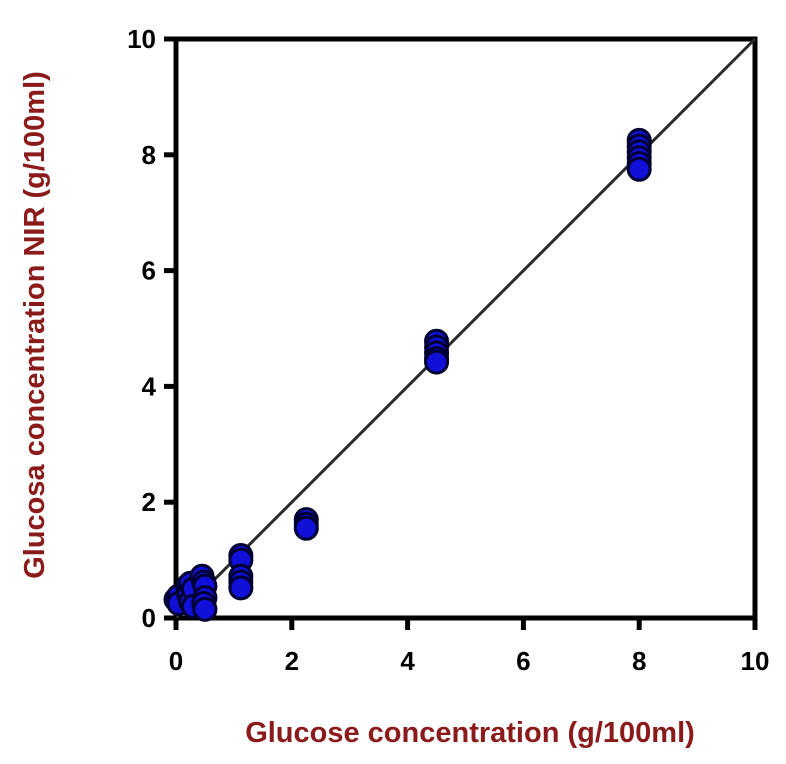 This screenshot has height=764, width=786. Describe the element at coordinates (755, 661) in the screenshot. I see `x-tick-label: 10` at that location.